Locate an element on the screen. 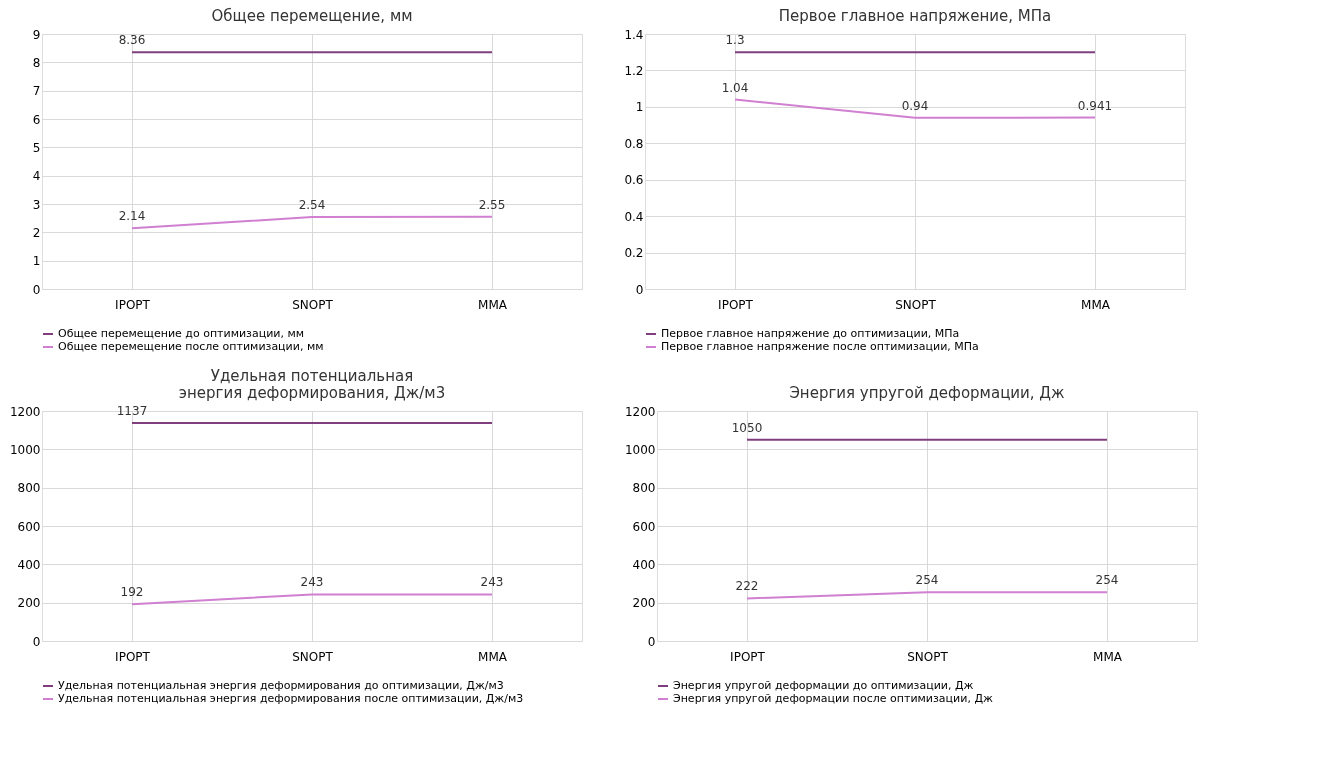 The image size is (1322, 783). y-tick-label: 1.2 is located at coordinates (634, 70).